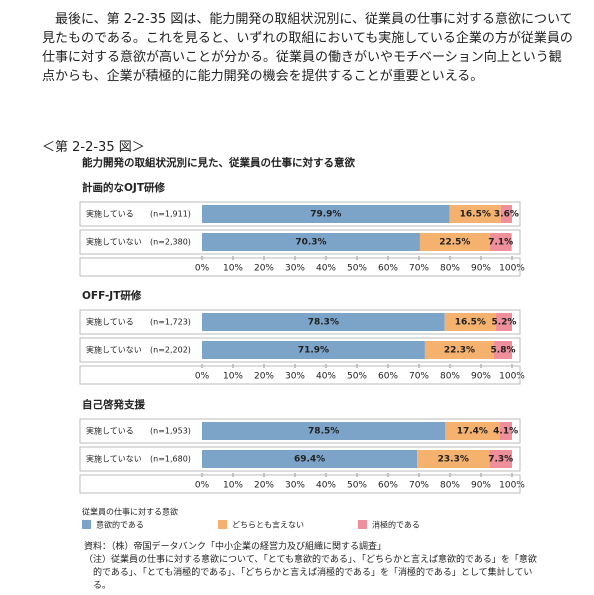 This screenshot has height=595, width=594. What do you see at coordinates (235, 547) in the screenshot?
I see `source-note: 資料：（株）帝国データバンク「中小企業の経営力及び組織に関する調査」` at bounding box center [235, 547].